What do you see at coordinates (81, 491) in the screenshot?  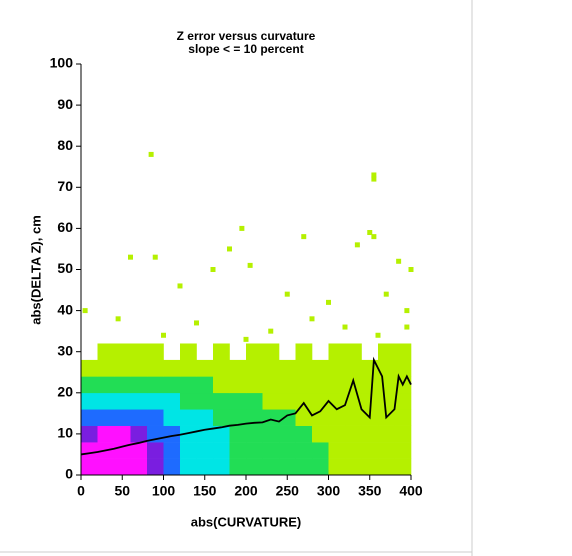 I see `x-tick-label: 0` at bounding box center [81, 491].